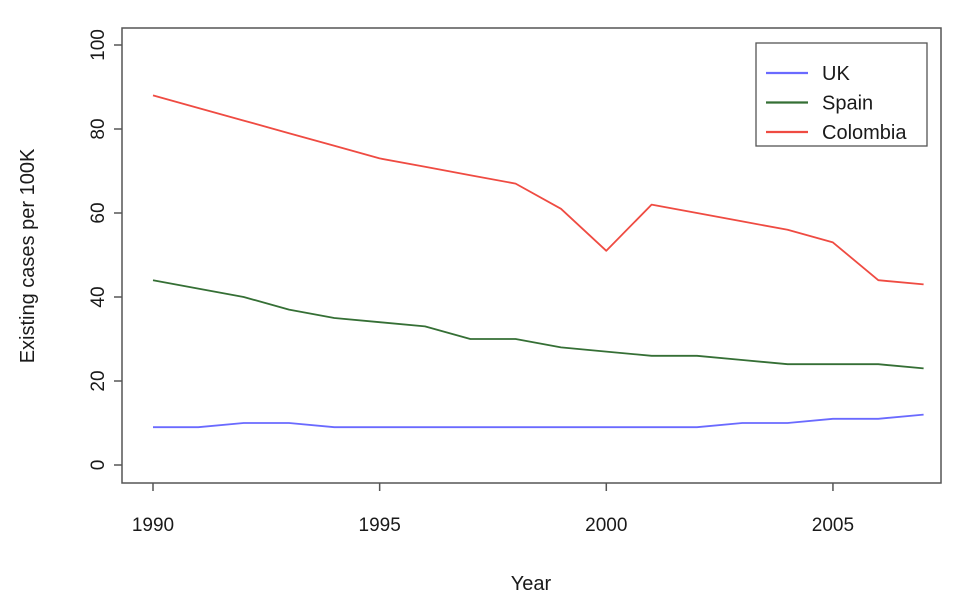 Image resolution: width=953 pixels, height=605 pixels. I want to click on y-tick-label: 100, so click(98, 45).